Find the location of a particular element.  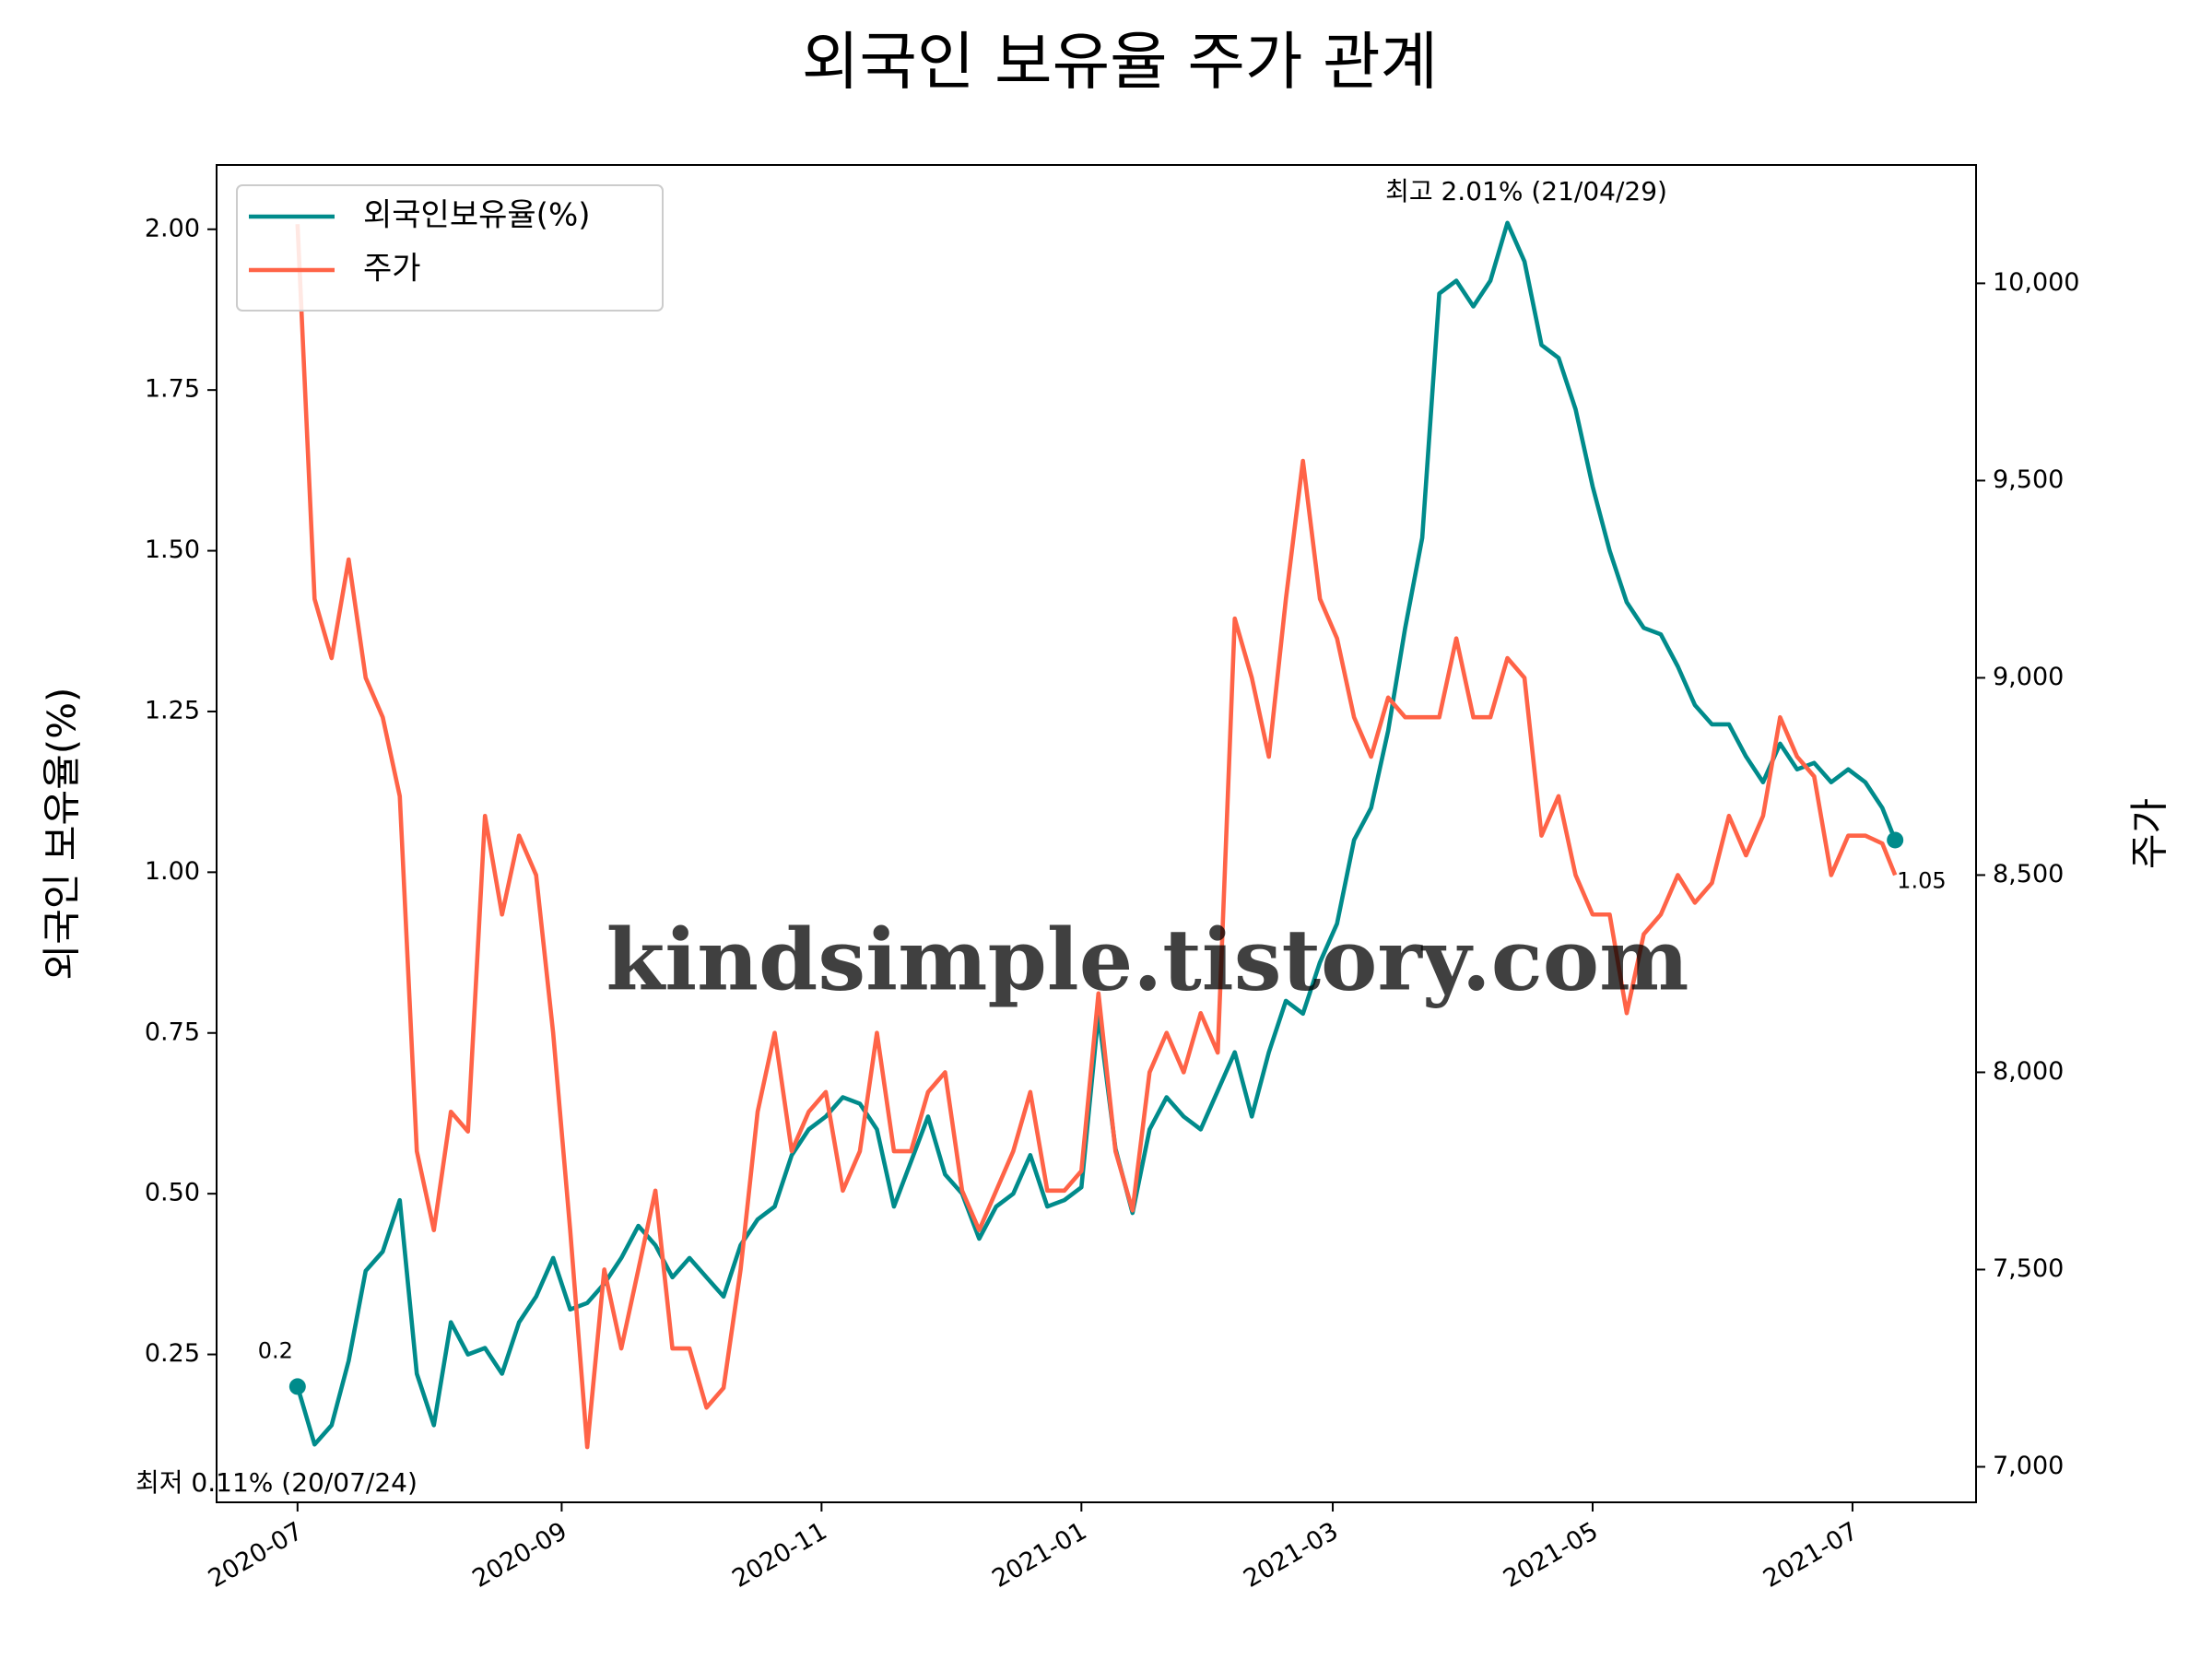

annotation: 최저 0.11% (20/07/24) is located at coordinates (276, 1482).